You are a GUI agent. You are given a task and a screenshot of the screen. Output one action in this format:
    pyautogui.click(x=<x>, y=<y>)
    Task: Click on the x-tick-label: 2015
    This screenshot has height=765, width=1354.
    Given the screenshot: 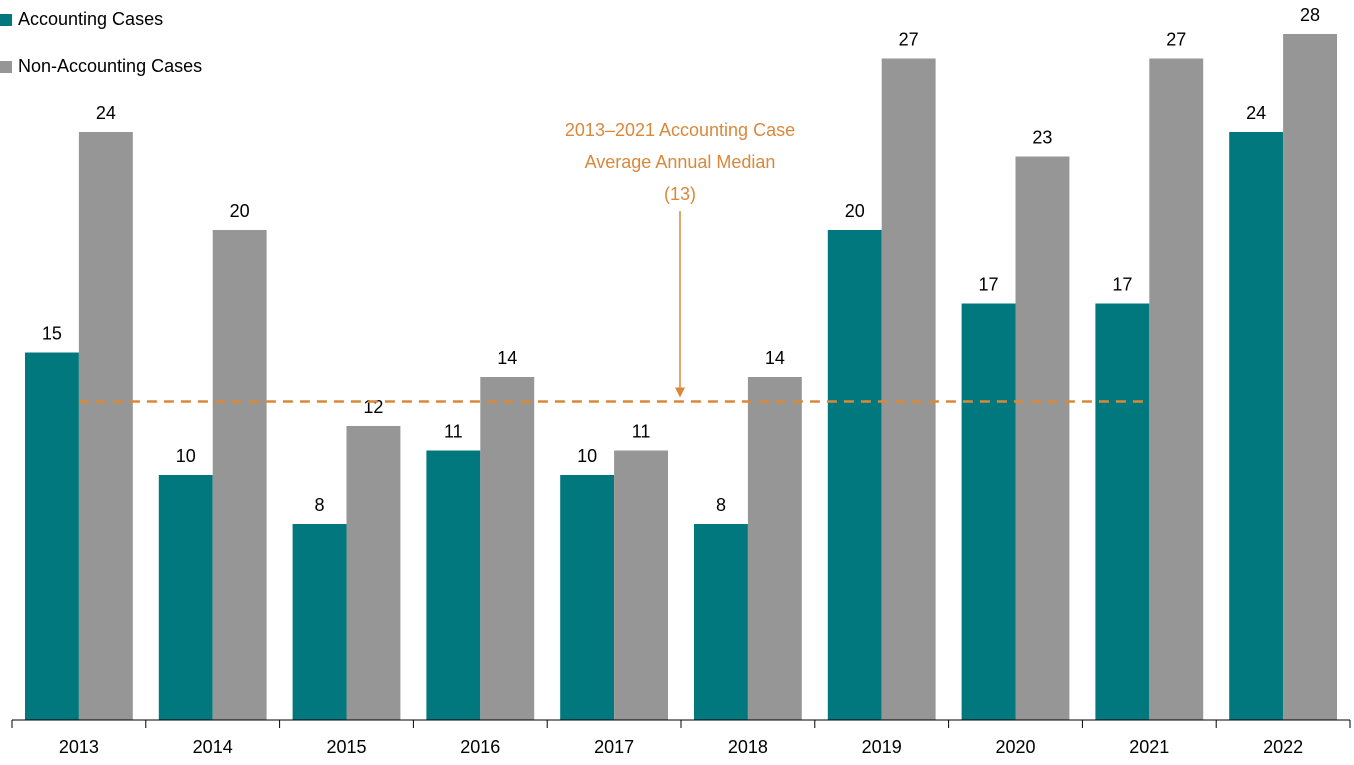 What is the action you would take?
    pyautogui.click(x=346, y=747)
    